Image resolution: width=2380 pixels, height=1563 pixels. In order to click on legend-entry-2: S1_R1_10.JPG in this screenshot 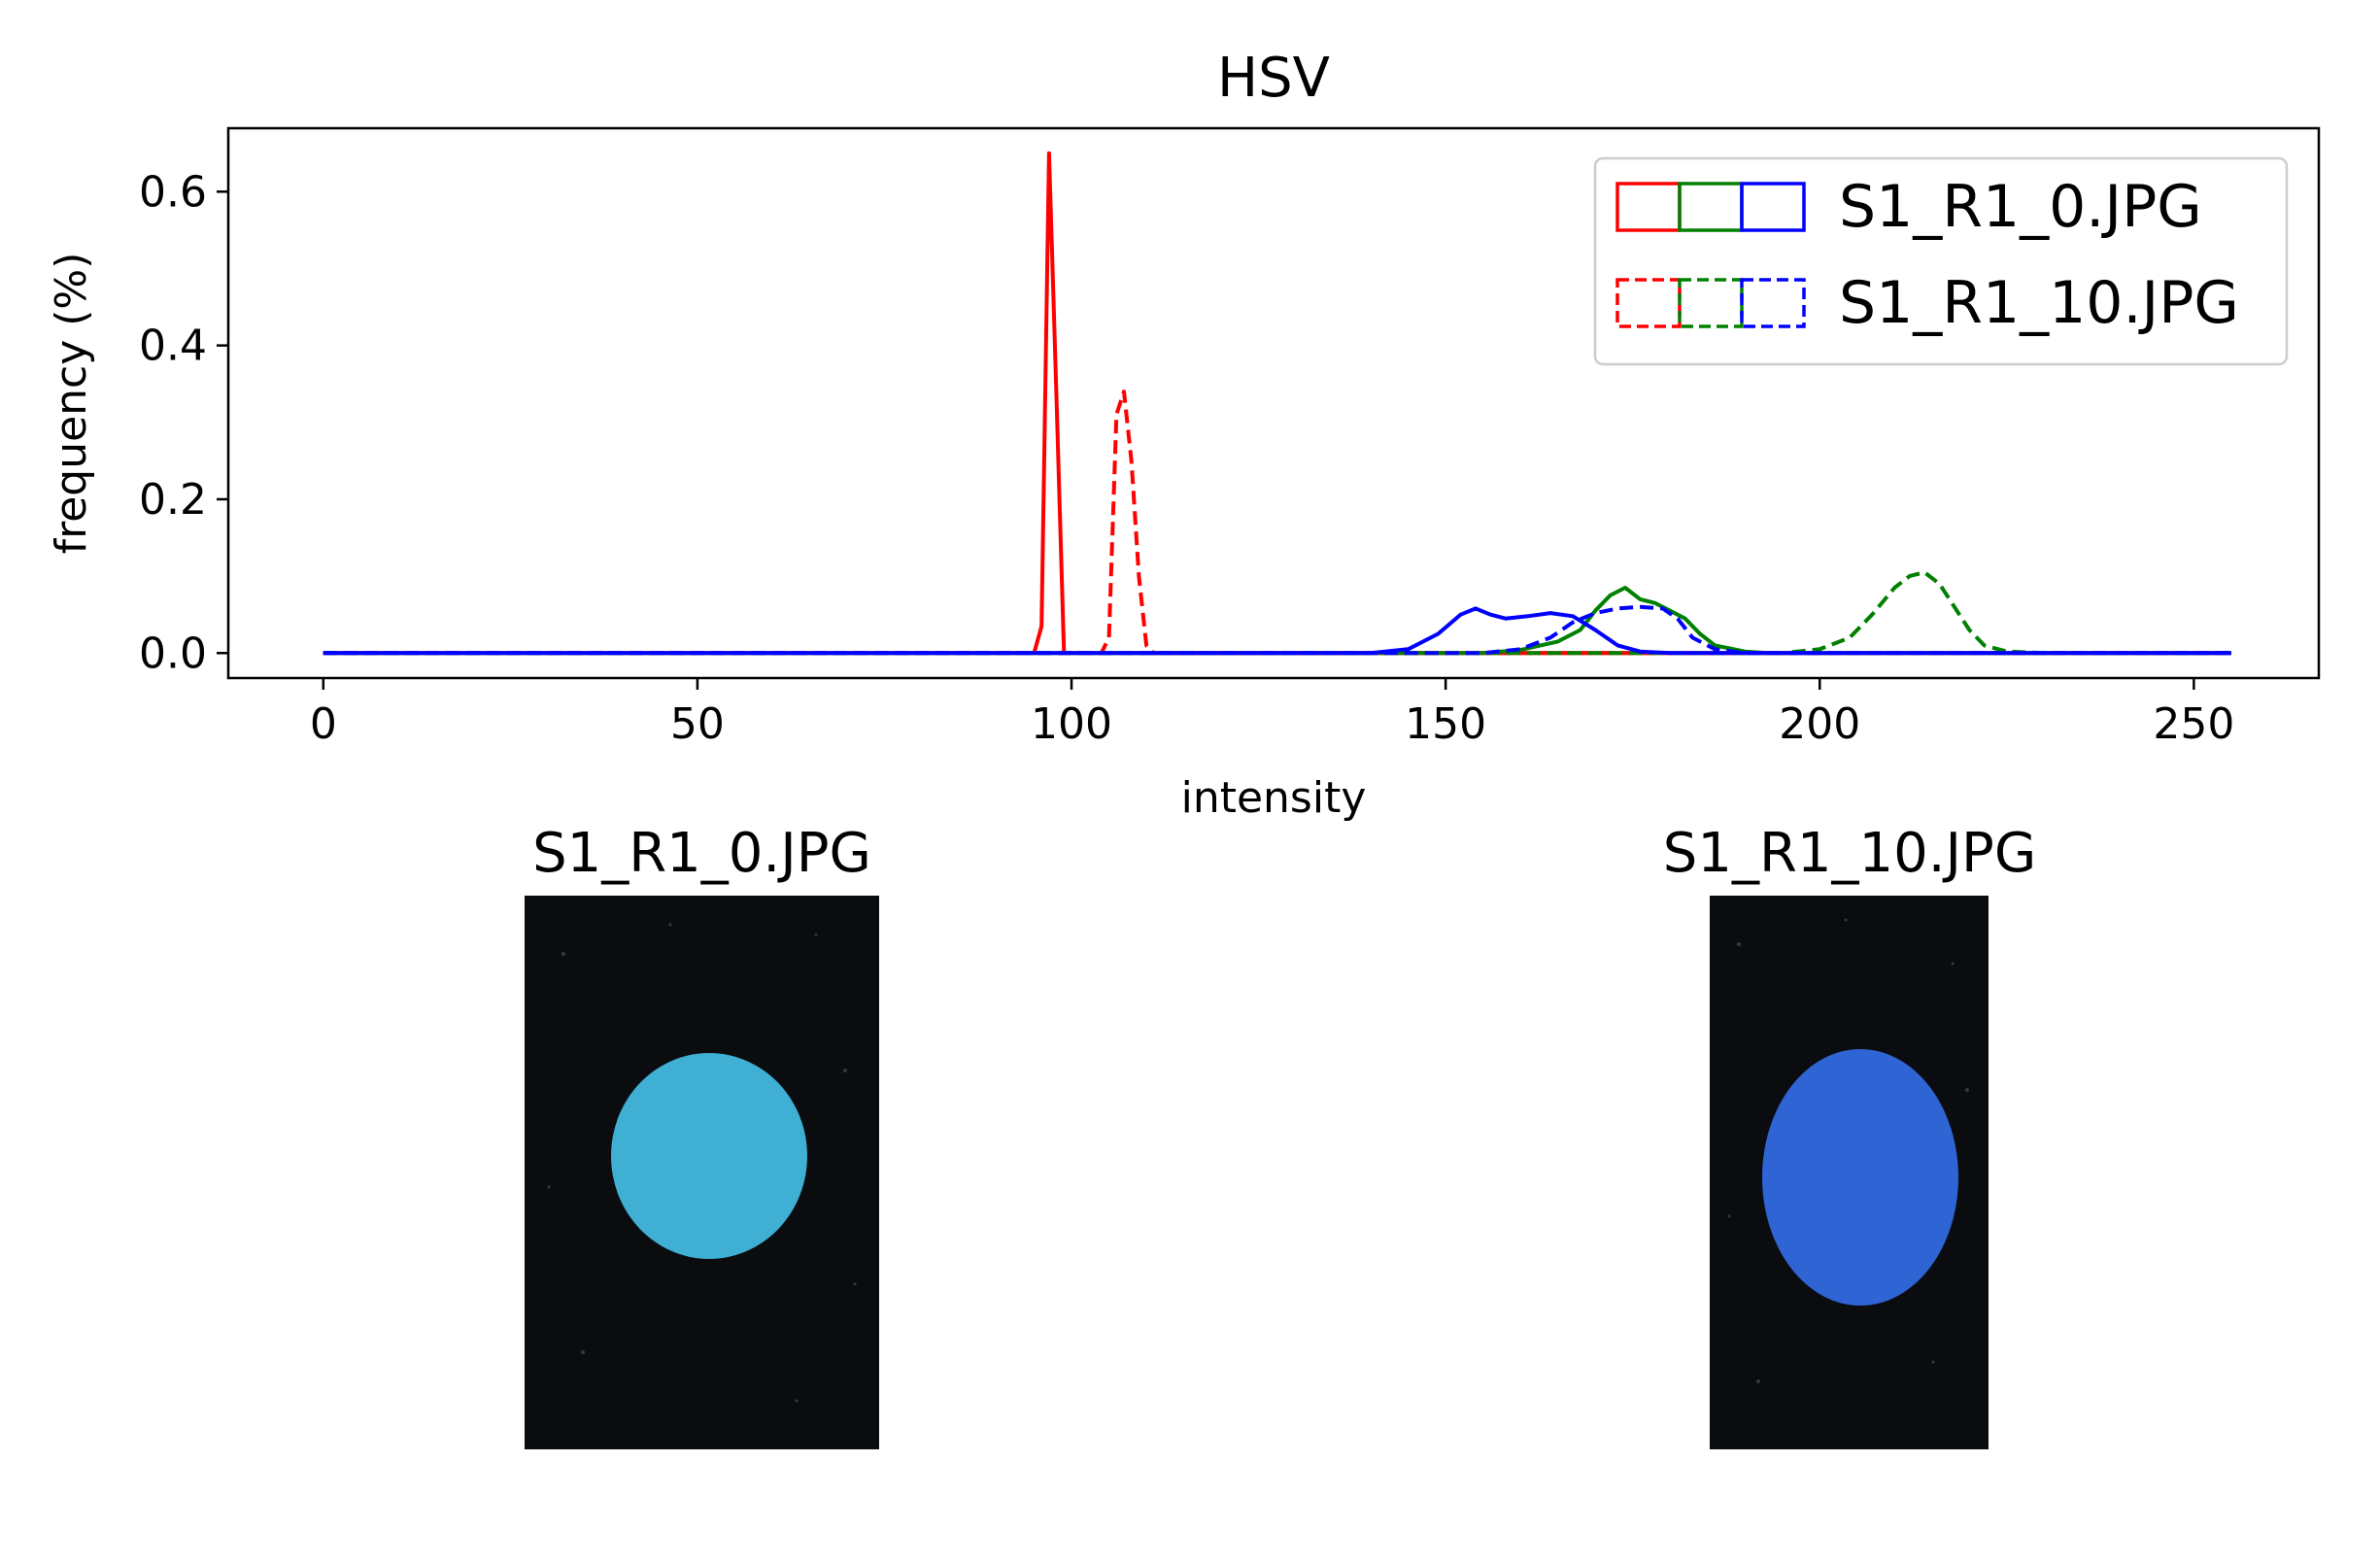, I will do `click(1927, 303)`.